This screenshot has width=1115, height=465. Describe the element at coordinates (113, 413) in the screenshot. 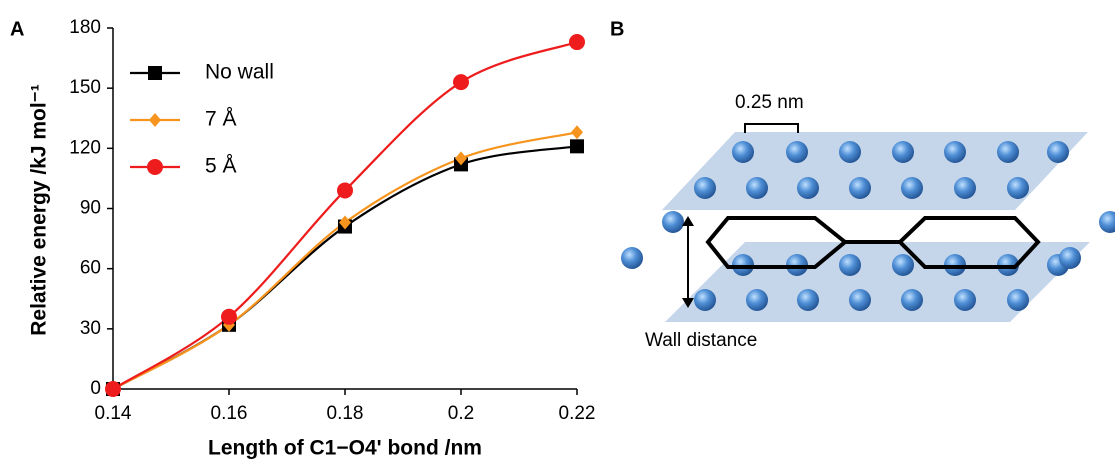

I see `x-tick-label: 0.14` at that location.